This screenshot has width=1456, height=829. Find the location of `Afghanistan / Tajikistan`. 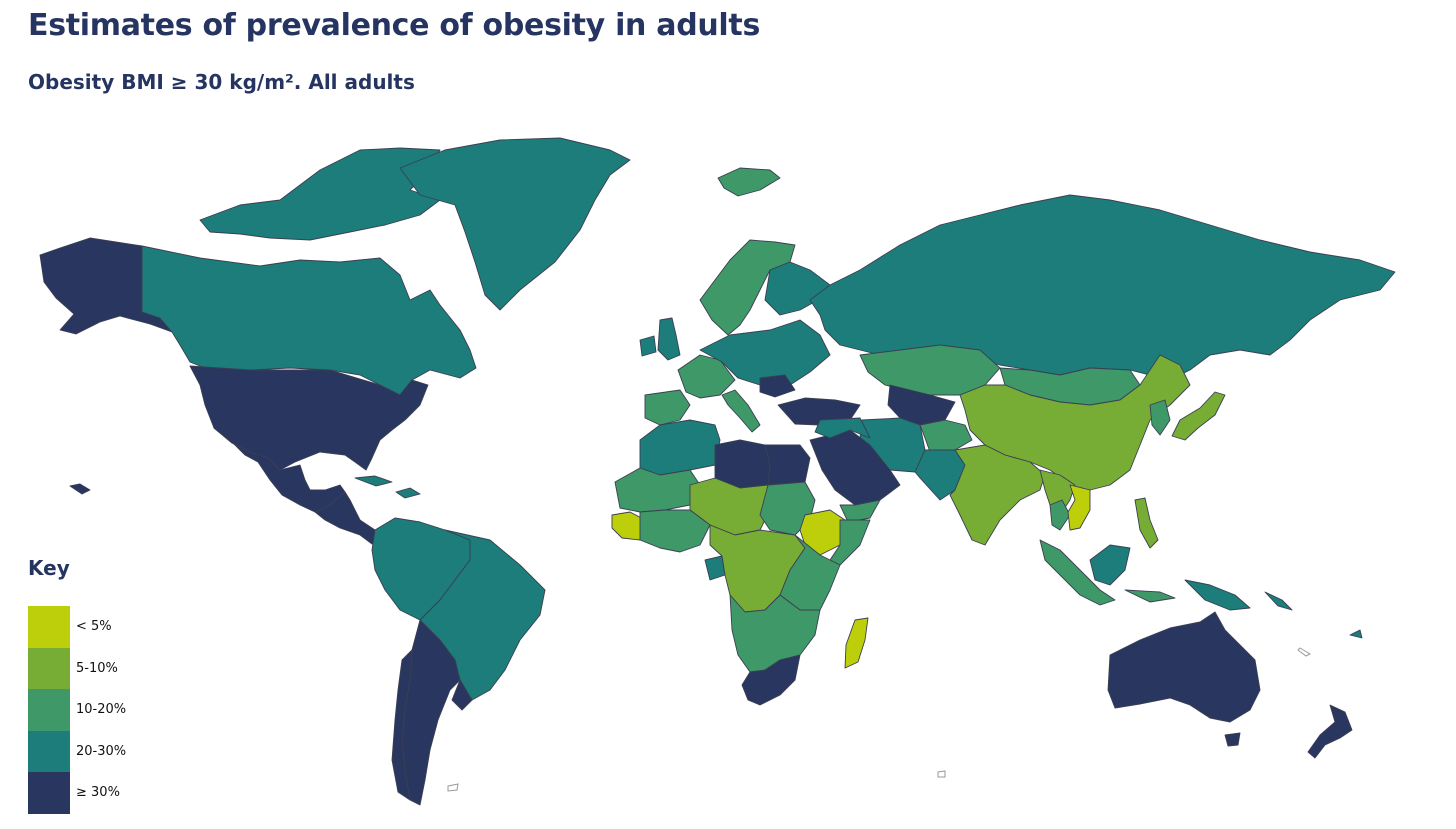

Afghanistan / Tajikistan is located at coordinates (946, 436).